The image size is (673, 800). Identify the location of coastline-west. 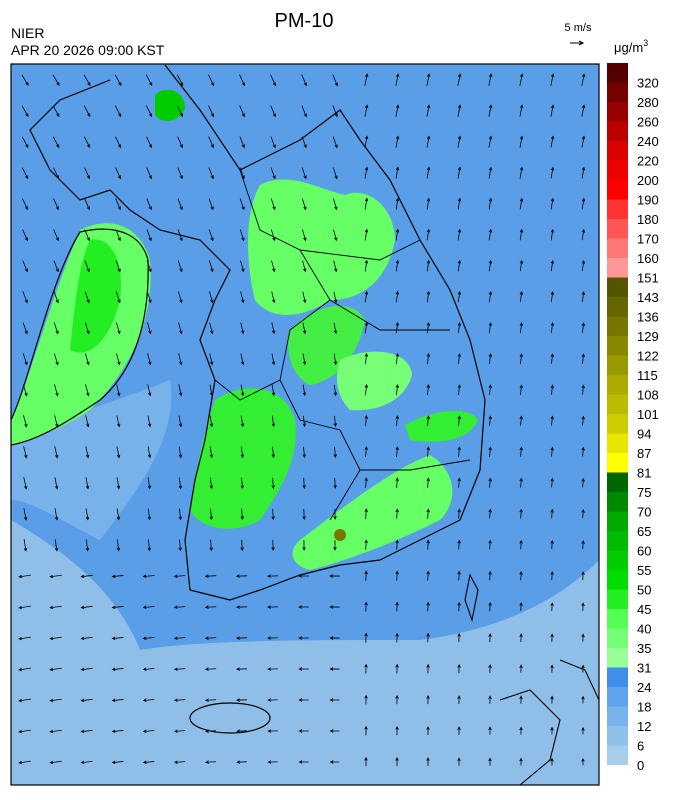
(79, 337).